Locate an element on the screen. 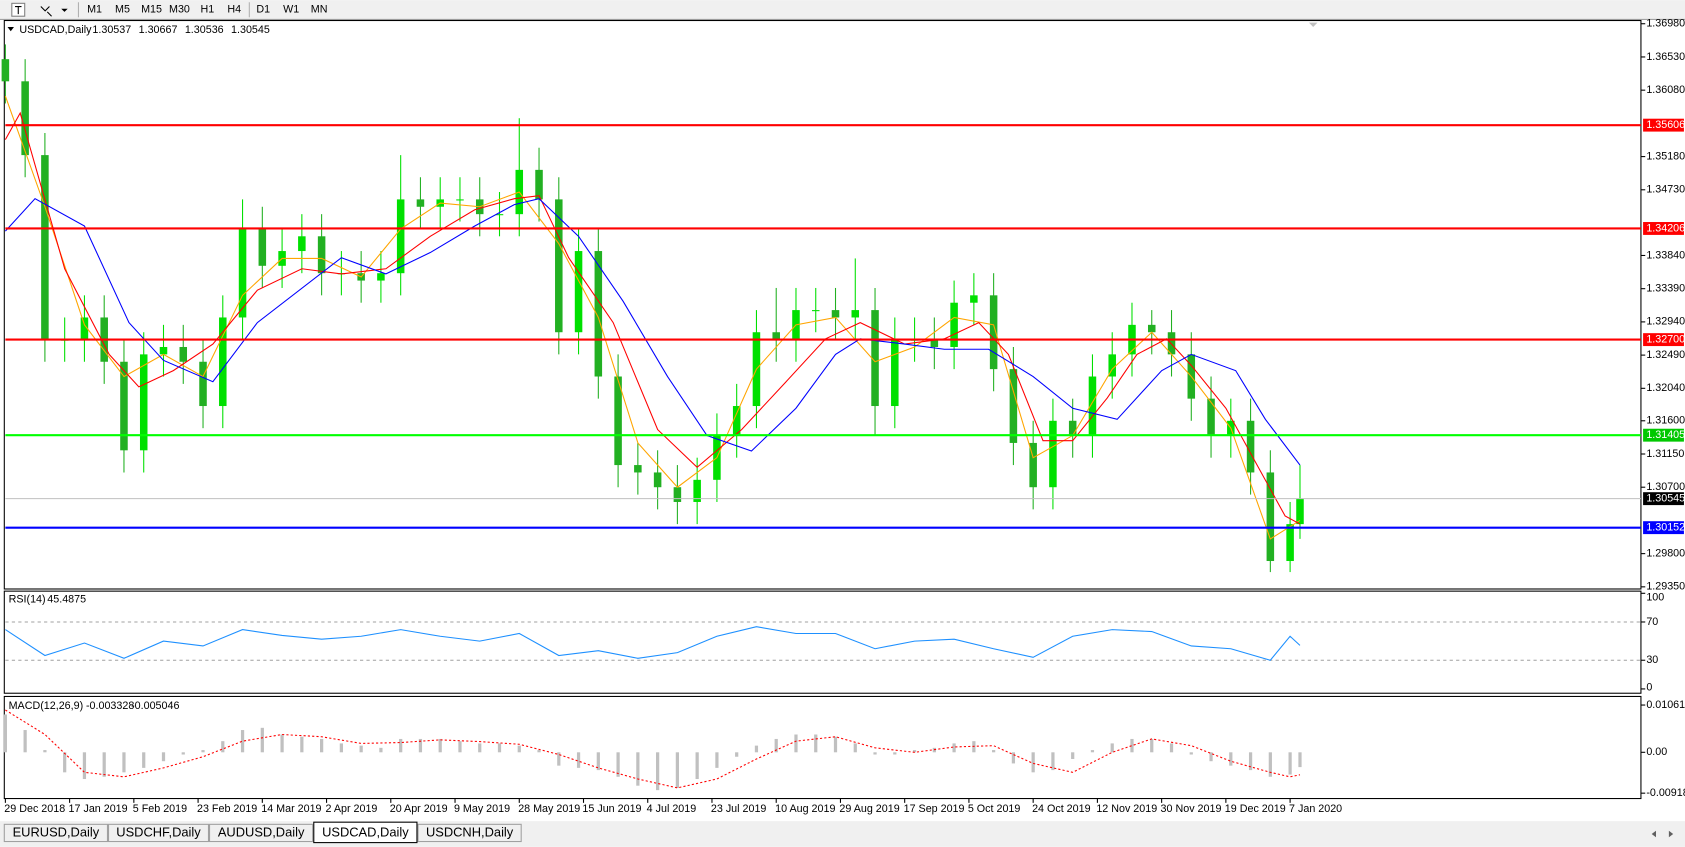 This screenshot has width=1685, height=847. level-label: 1.34206 is located at coordinates (1665, 228).